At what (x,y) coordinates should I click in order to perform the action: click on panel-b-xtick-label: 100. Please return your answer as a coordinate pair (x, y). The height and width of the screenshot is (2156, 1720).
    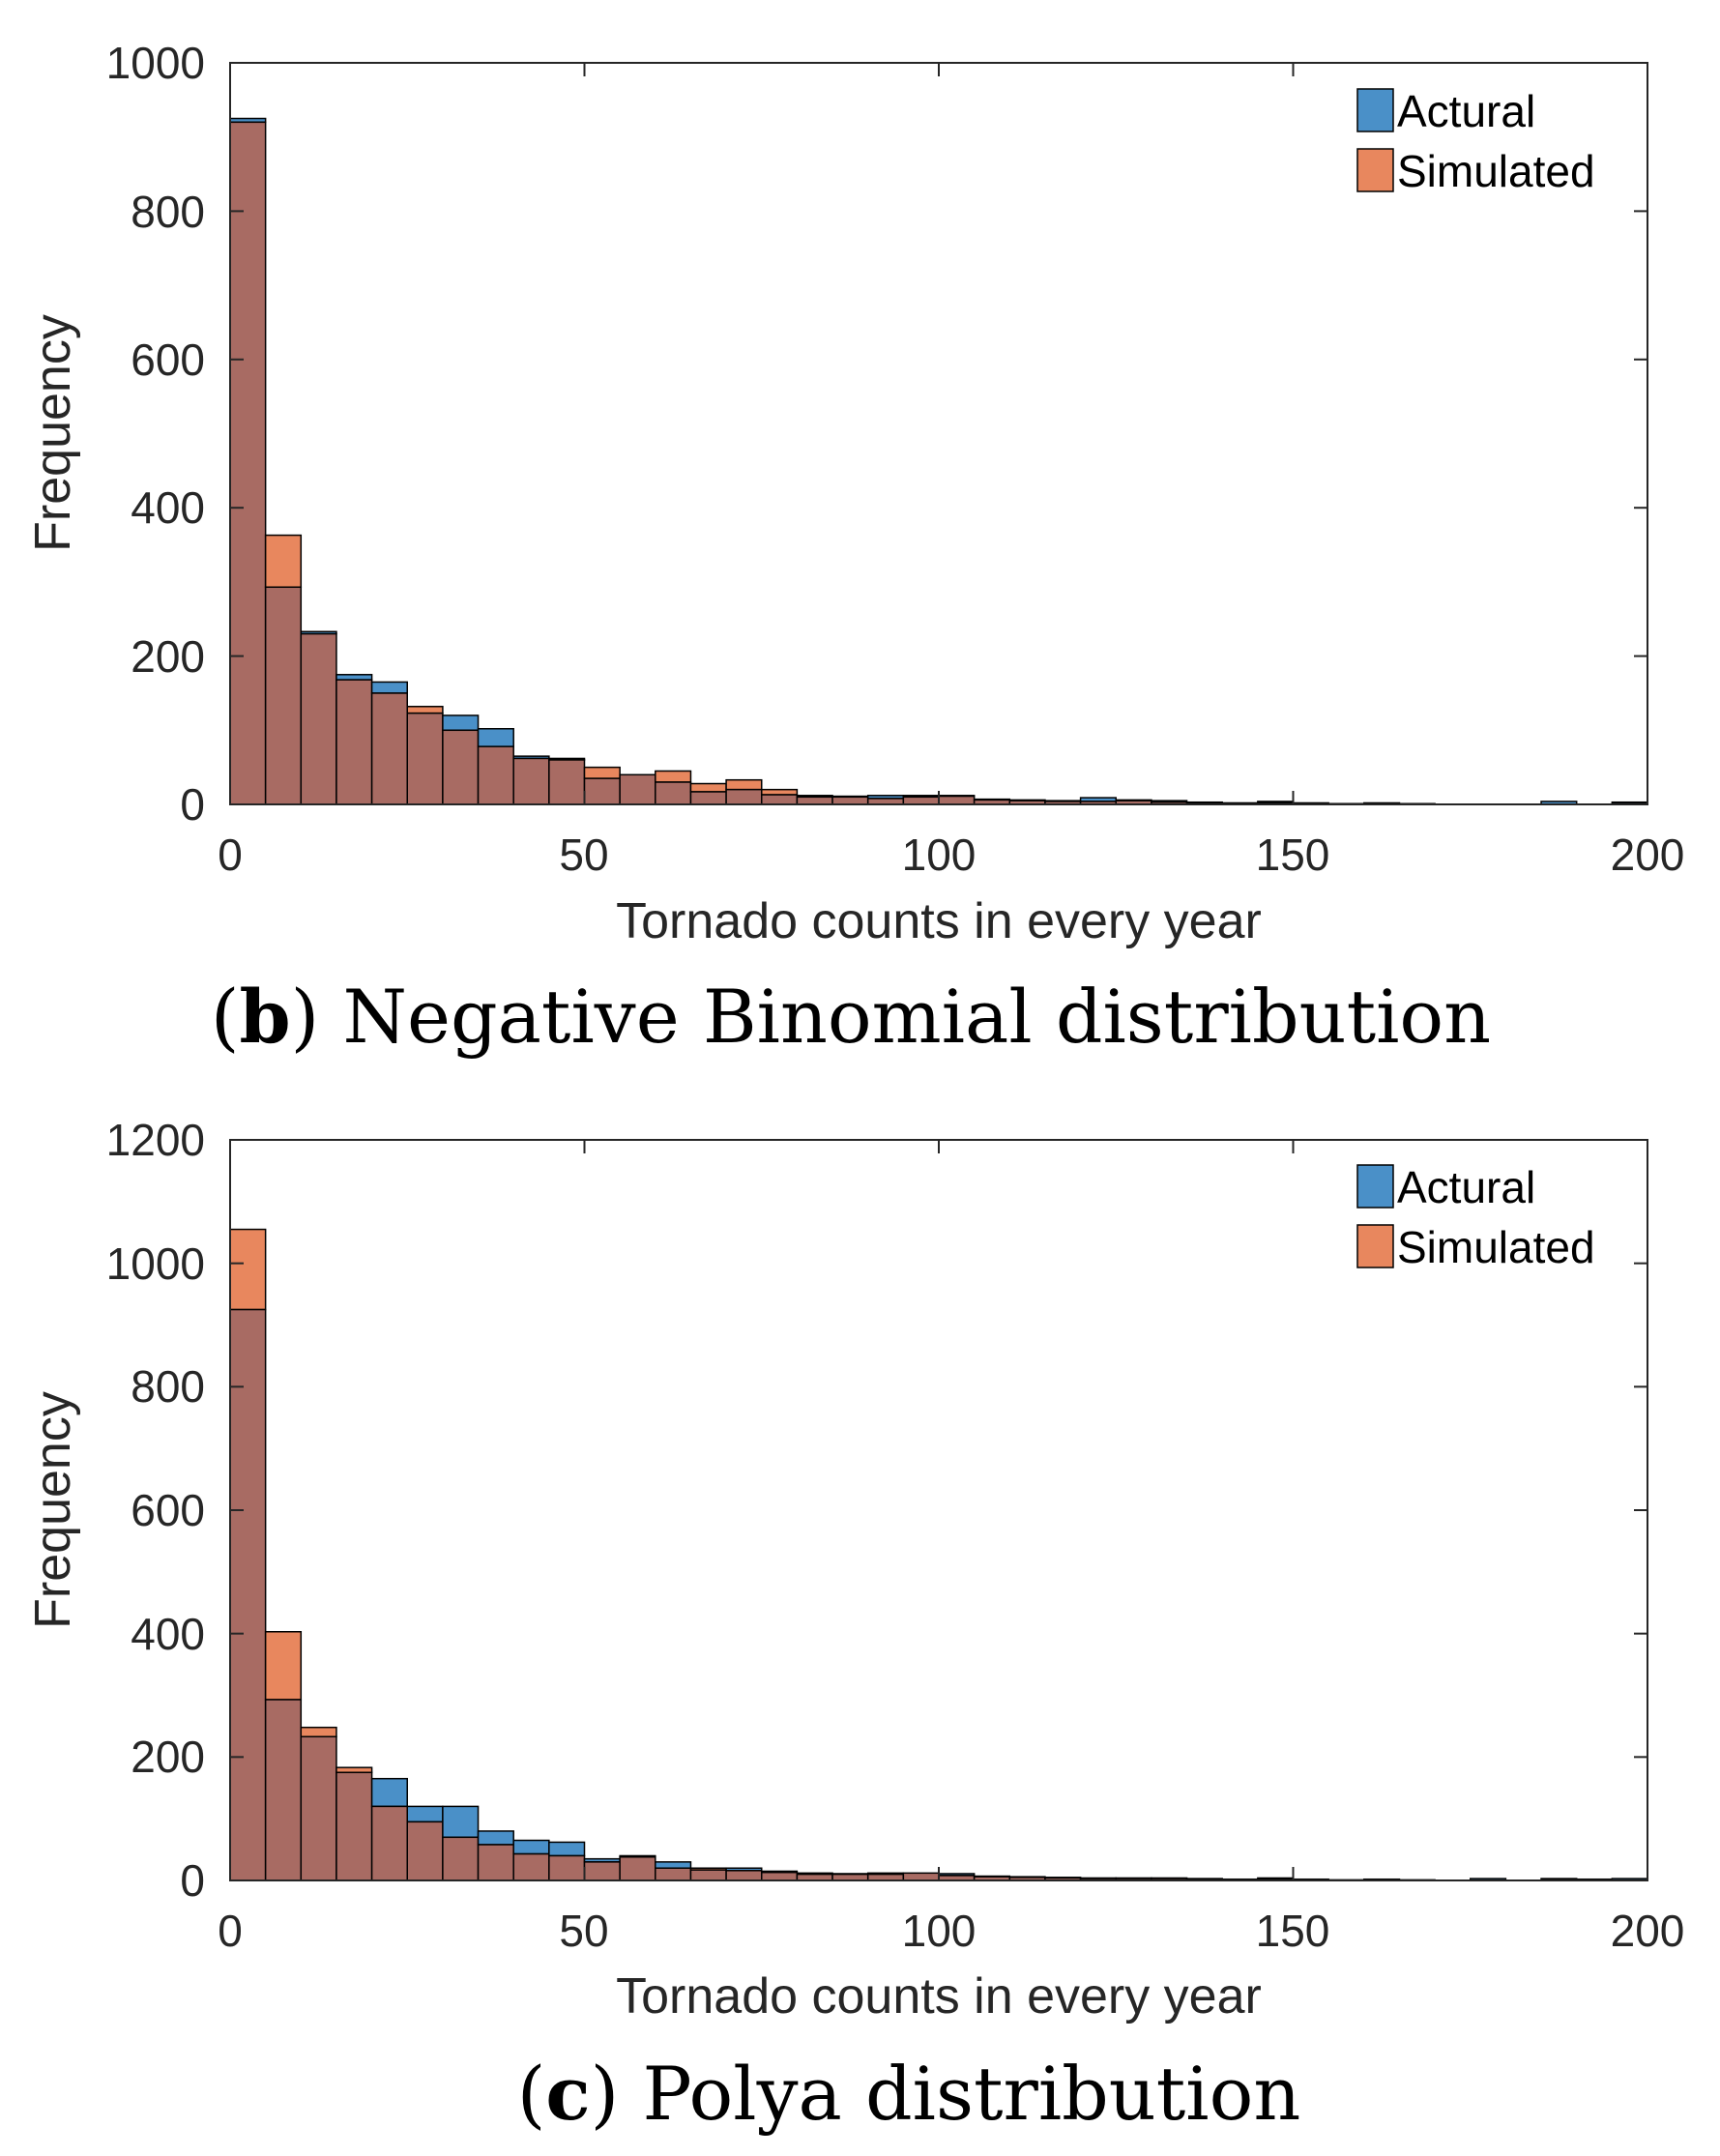
    Looking at the image, I should click on (940, 855).